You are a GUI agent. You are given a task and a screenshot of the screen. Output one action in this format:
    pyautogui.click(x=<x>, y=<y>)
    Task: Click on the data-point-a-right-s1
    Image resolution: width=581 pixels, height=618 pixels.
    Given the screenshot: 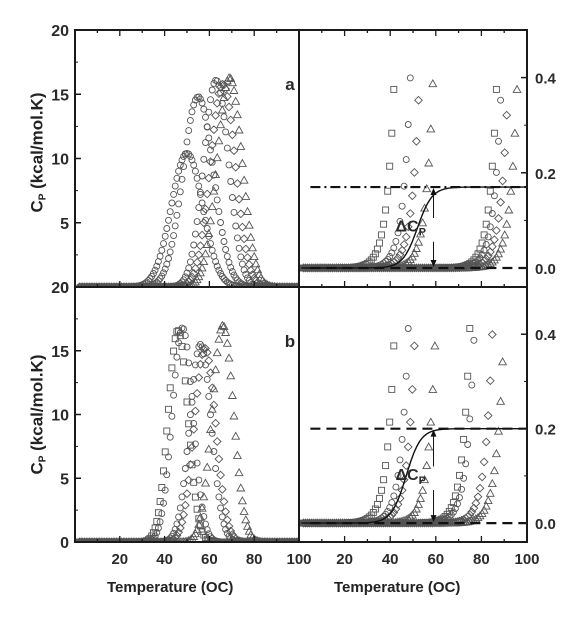 What is the action you would take?
    pyautogui.click(x=394, y=248)
    